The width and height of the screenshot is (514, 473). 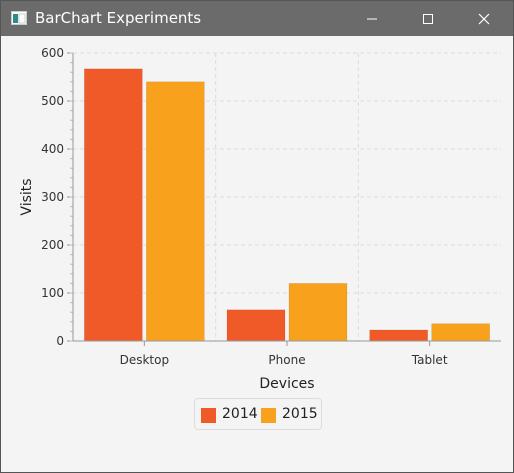 I want to click on close-icon, so click(x=484, y=18).